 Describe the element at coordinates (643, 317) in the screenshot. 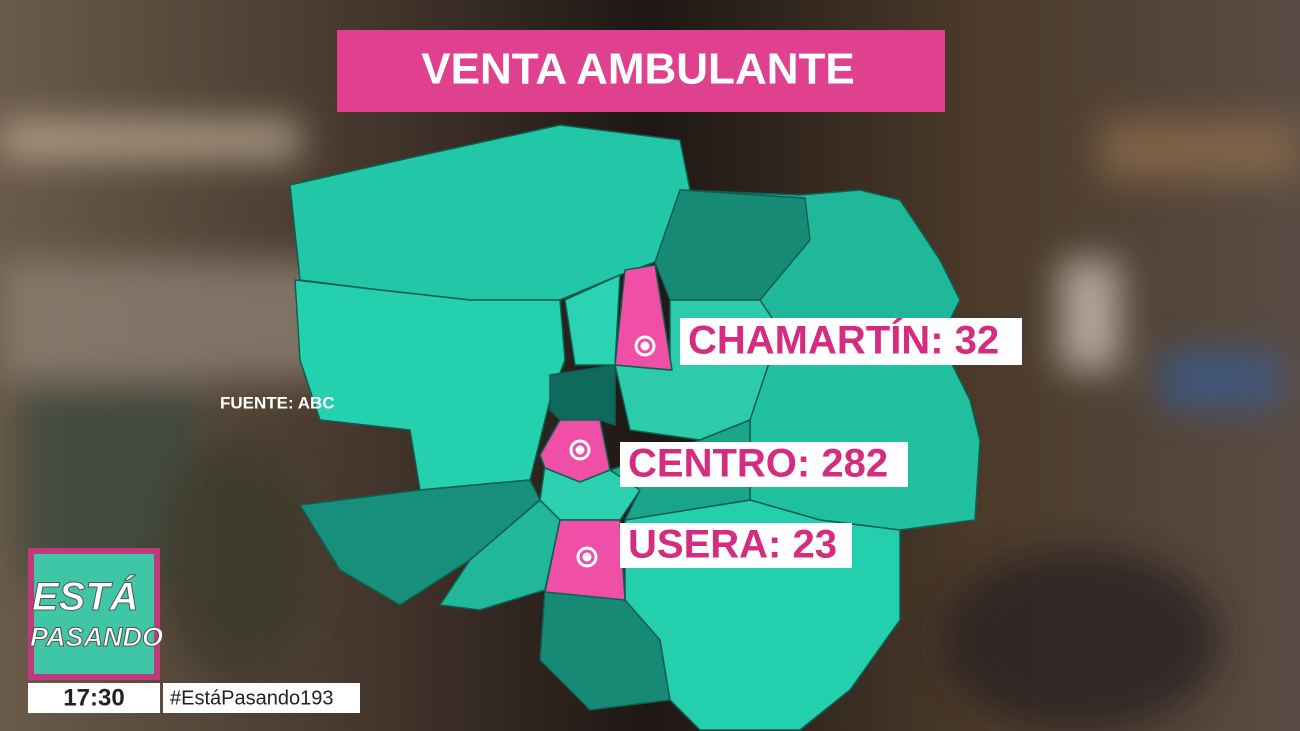

I see `district-chamartin` at that location.